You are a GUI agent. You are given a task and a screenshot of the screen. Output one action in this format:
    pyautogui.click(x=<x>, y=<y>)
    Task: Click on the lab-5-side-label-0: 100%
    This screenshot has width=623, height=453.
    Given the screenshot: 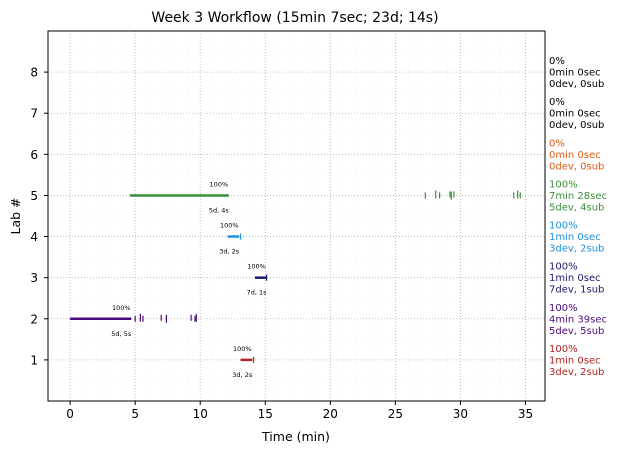 What is the action you would take?
    pyautogui.click(x=563, y=184)
    